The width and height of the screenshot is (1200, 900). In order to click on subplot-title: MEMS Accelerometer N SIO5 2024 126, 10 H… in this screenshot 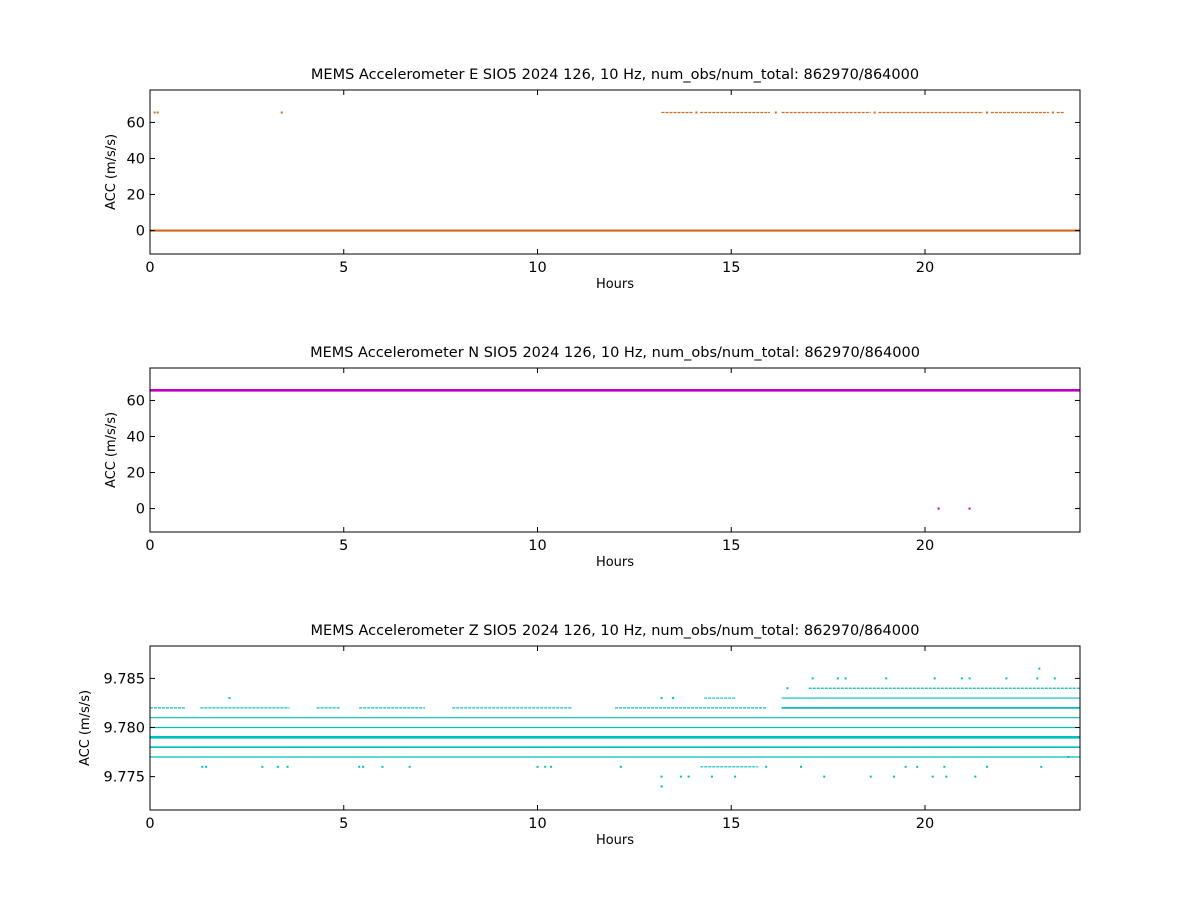, I will do `click(615, 353)`.